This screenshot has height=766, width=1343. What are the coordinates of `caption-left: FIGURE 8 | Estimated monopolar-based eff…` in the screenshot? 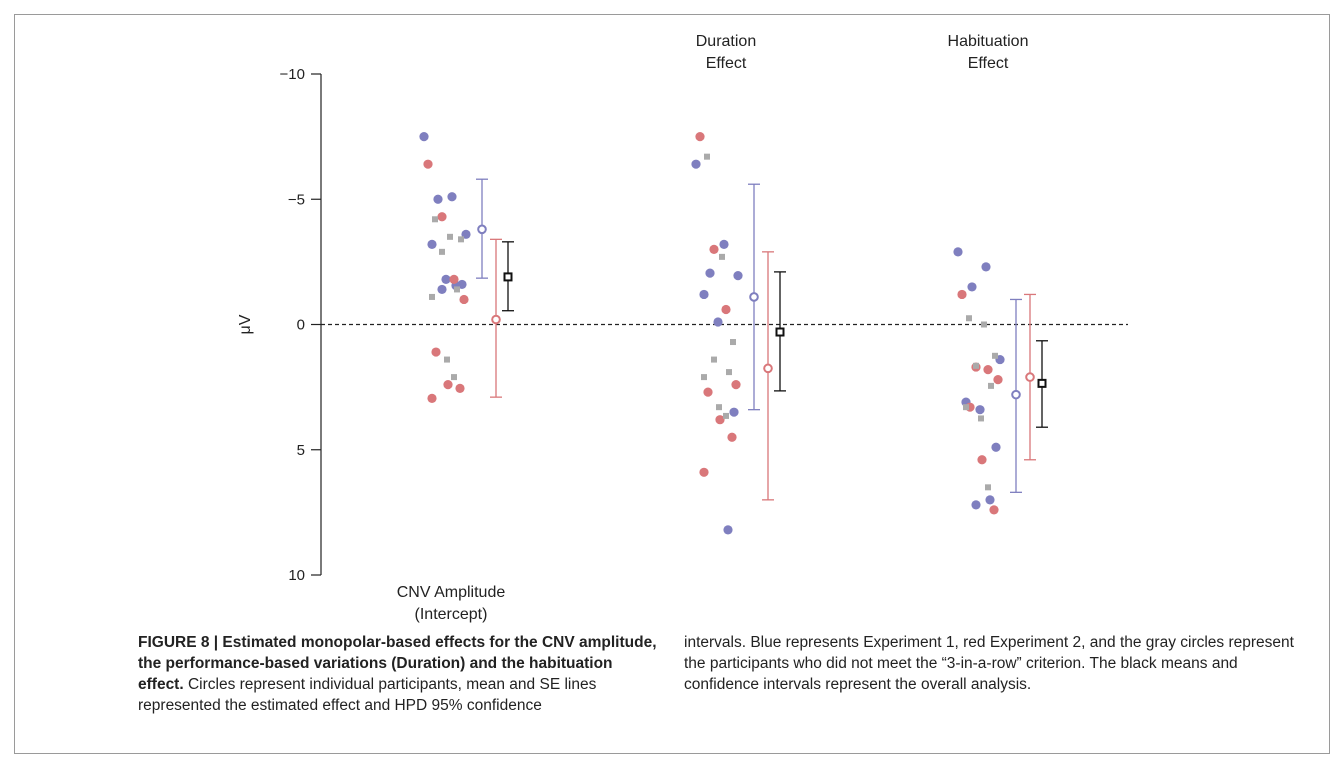 It's located at (398, 674).